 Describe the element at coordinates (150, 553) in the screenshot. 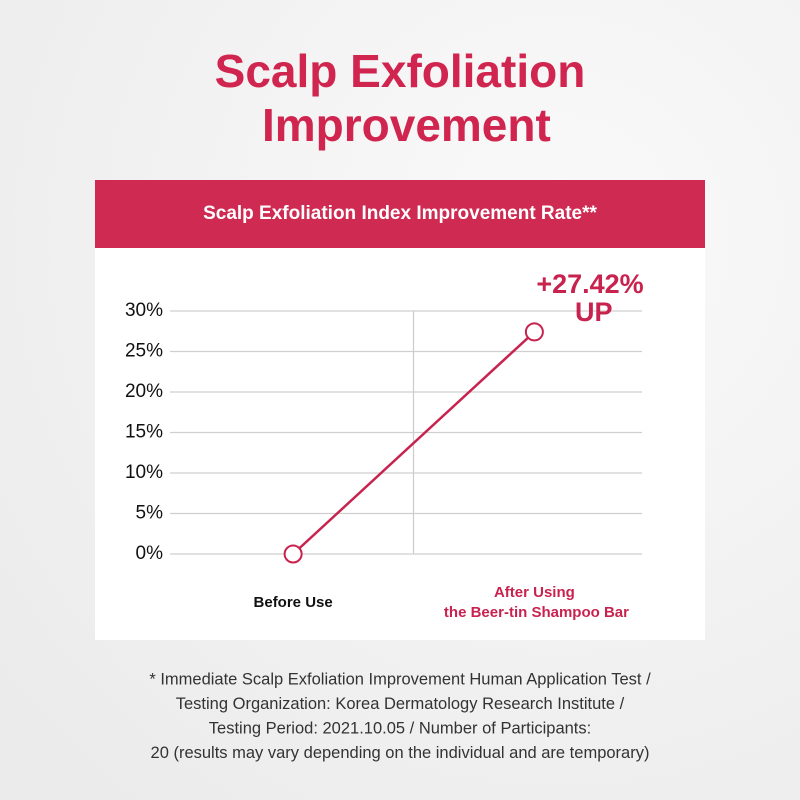

I see `y-tick-label: 0%` at that location.